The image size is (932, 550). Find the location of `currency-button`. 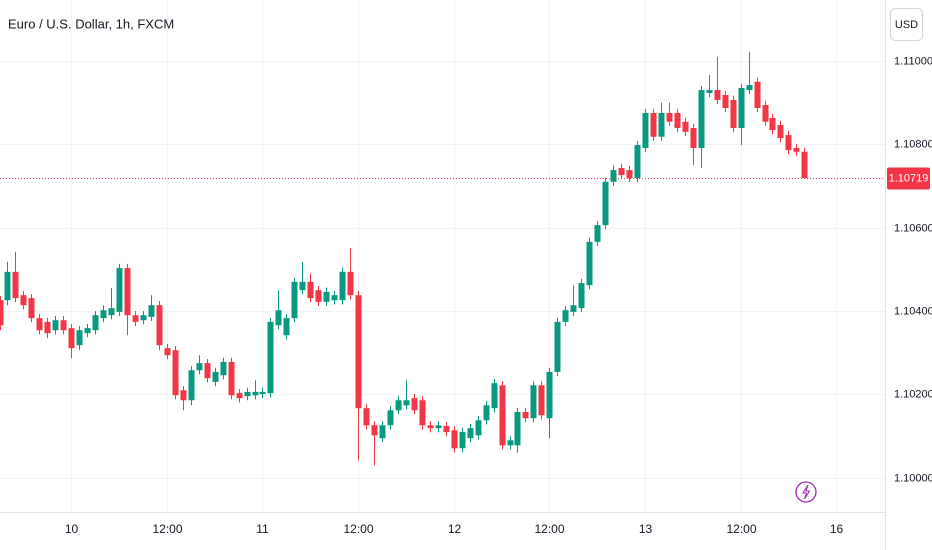

currency-button is located at coordinates (906, 24).